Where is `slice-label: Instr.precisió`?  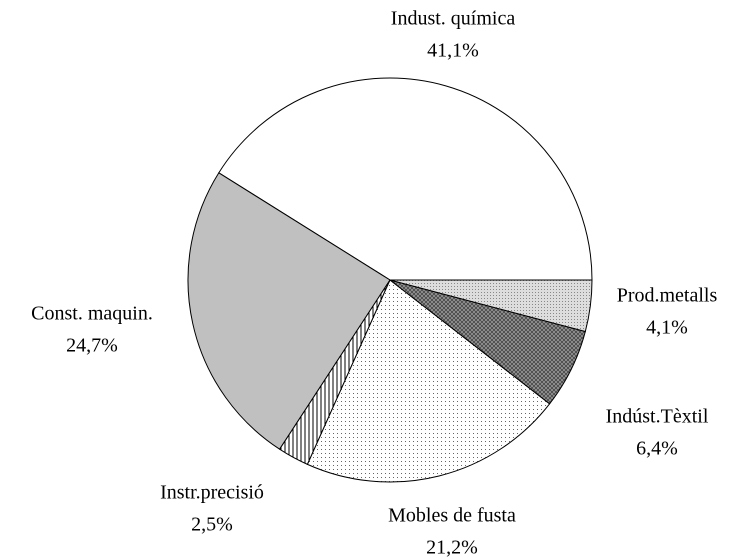 slice-label: Instr.precisió is located at coordinates (212, 493).